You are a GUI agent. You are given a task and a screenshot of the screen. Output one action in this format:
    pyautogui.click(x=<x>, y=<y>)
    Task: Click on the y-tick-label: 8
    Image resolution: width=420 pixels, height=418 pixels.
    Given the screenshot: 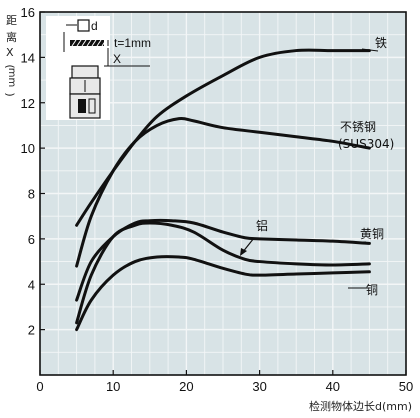 What is the action you would take?
    pyautogui.click(x=31, y=194)
    